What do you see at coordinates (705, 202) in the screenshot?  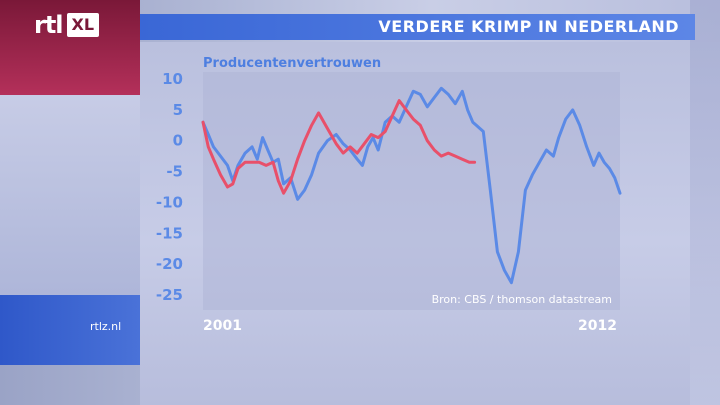 I see `background-strip` at bounding box center [705, 202].